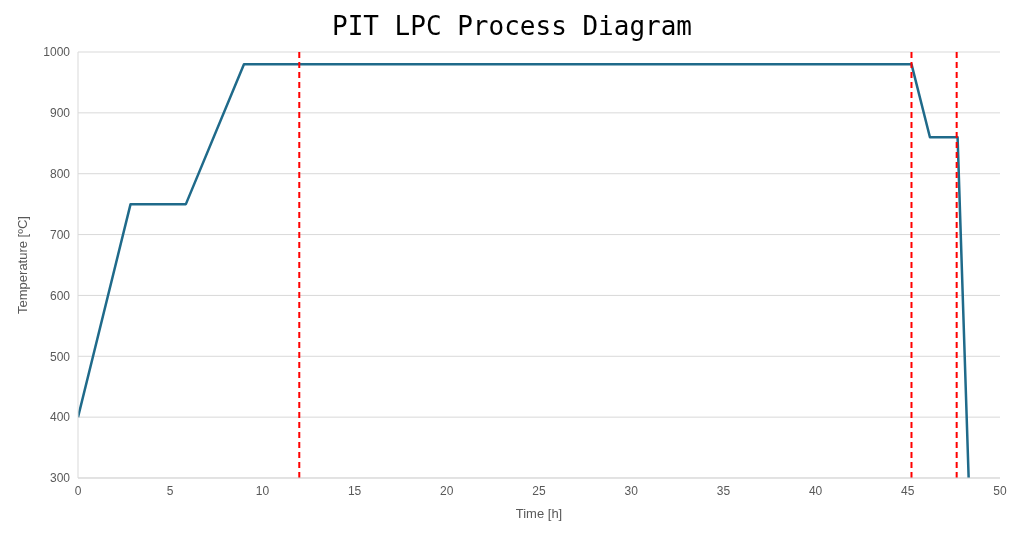 This screenshot has height=538, width=1024. What do you see at coordinates (539, 490) in the screenshot?
I see `x-tick-label: 25` at bounding box center [539, 490].